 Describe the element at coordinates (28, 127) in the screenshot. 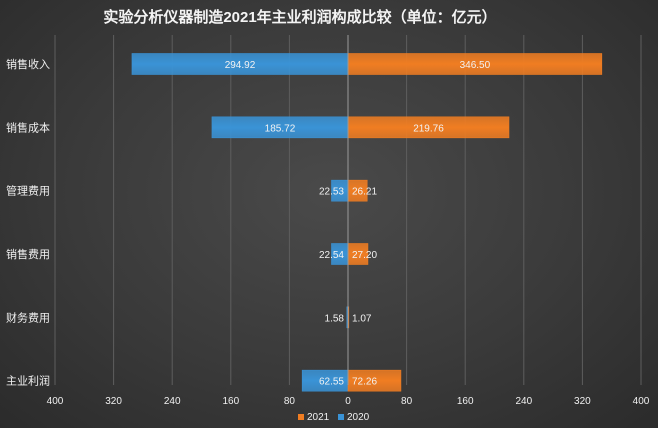

I see `category-label: 销售成本` at that location.